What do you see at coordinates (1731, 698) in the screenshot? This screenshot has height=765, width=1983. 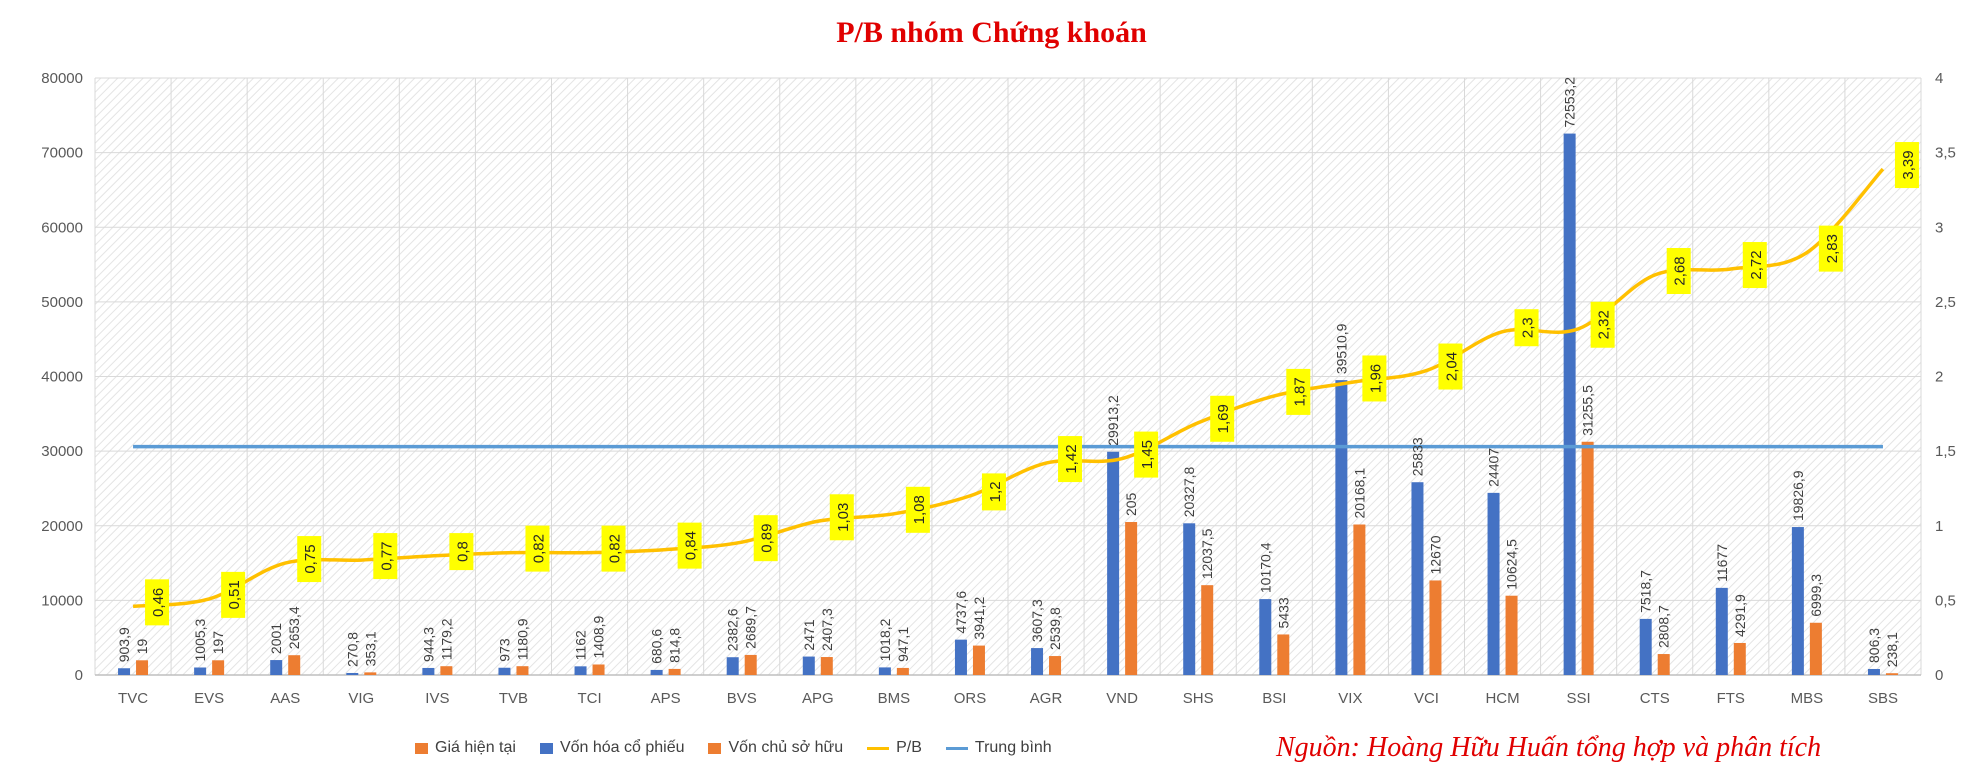 I see `x-tick-label: FTS` at bounding box center [1731, 698].